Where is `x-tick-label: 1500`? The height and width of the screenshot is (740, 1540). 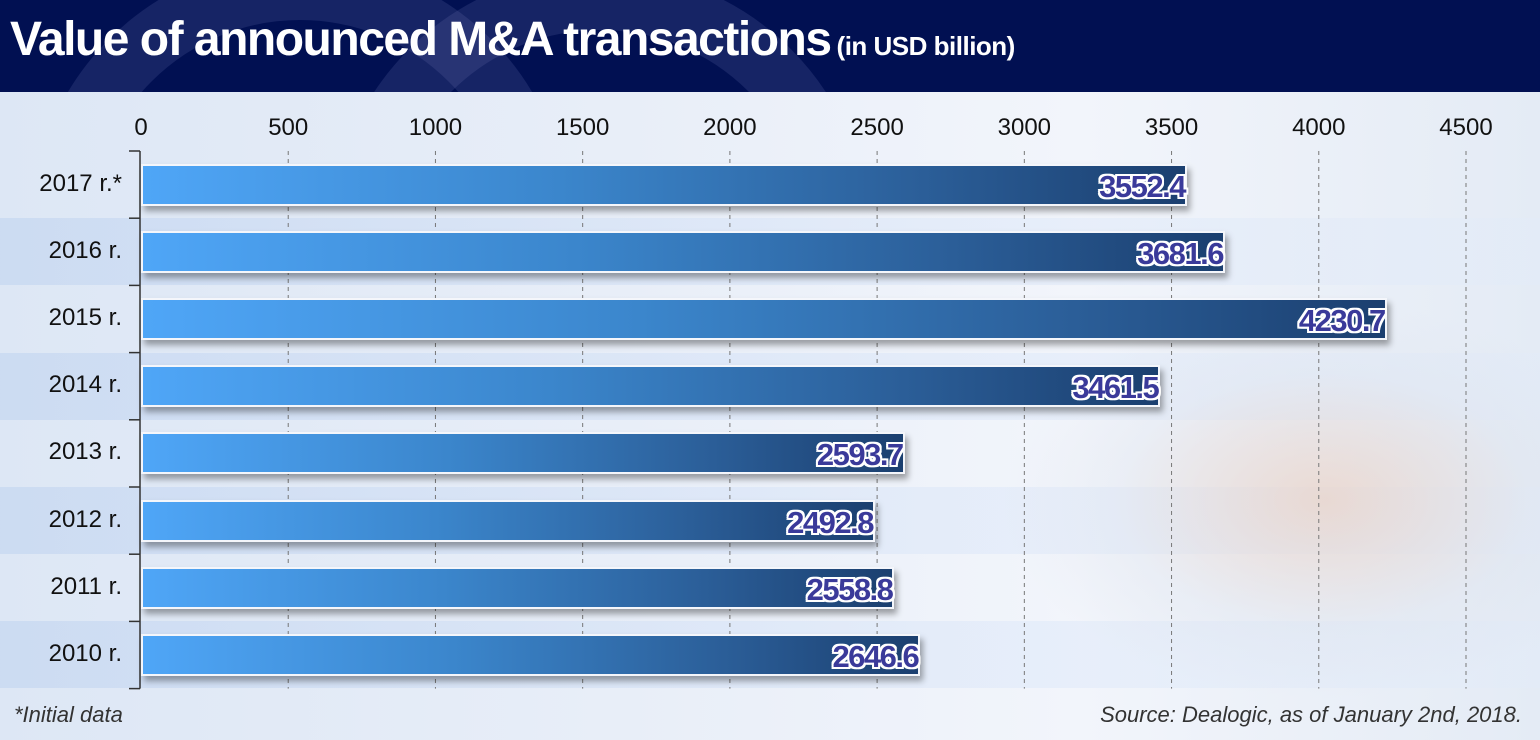 x-tick-label: 1500 is located at coordinates (582, 127).